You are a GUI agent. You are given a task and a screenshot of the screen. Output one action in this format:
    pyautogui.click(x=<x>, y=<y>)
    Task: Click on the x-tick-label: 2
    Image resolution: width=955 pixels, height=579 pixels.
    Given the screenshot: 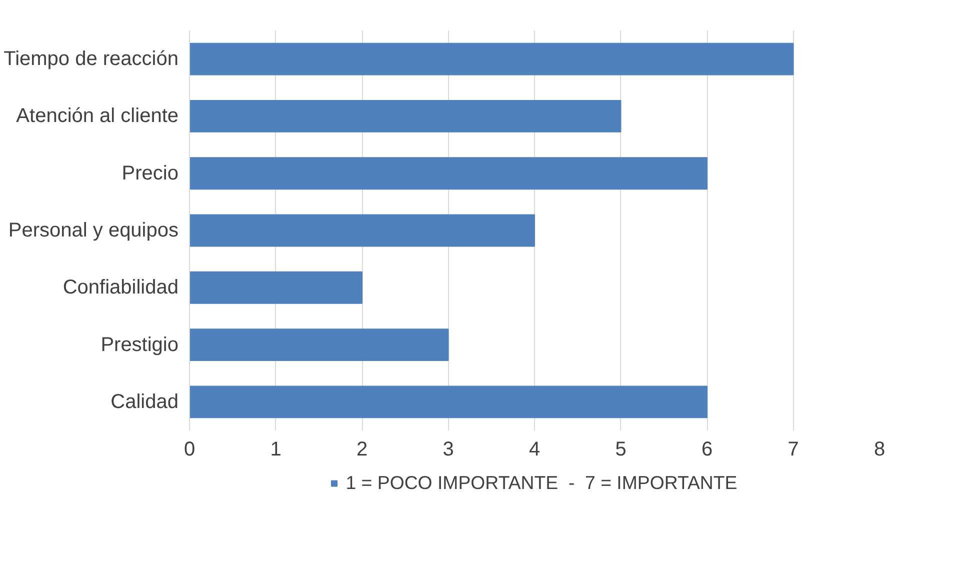 What is the action you would take?
    pyautogui.click(x=362, y=449)
    